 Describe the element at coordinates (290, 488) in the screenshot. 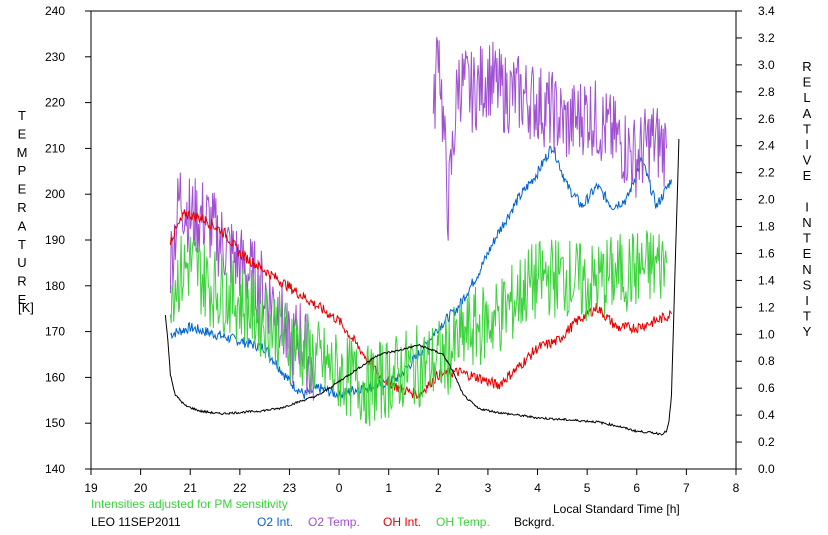

I see `x-tick-label: 23` at that location.